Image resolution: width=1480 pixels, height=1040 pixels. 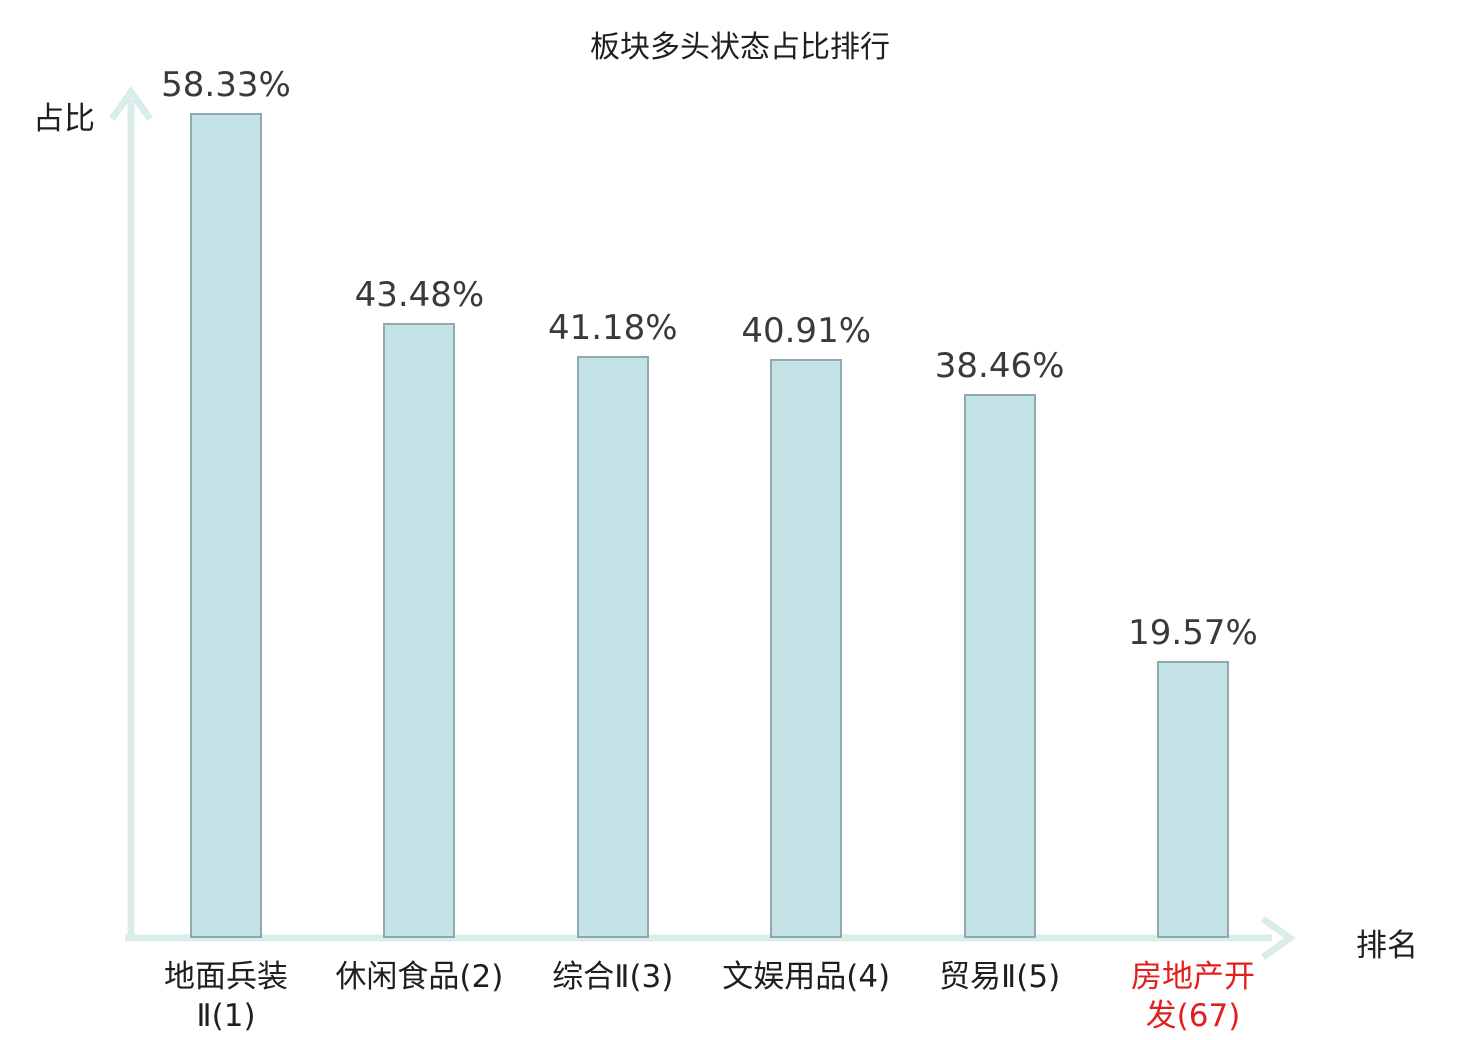 What do you see at coordinates (226, 996) in the screenshot?
I see `bar-category-label: 地面兵装 Ⅱ(1)` at bounding box center [226, 996].